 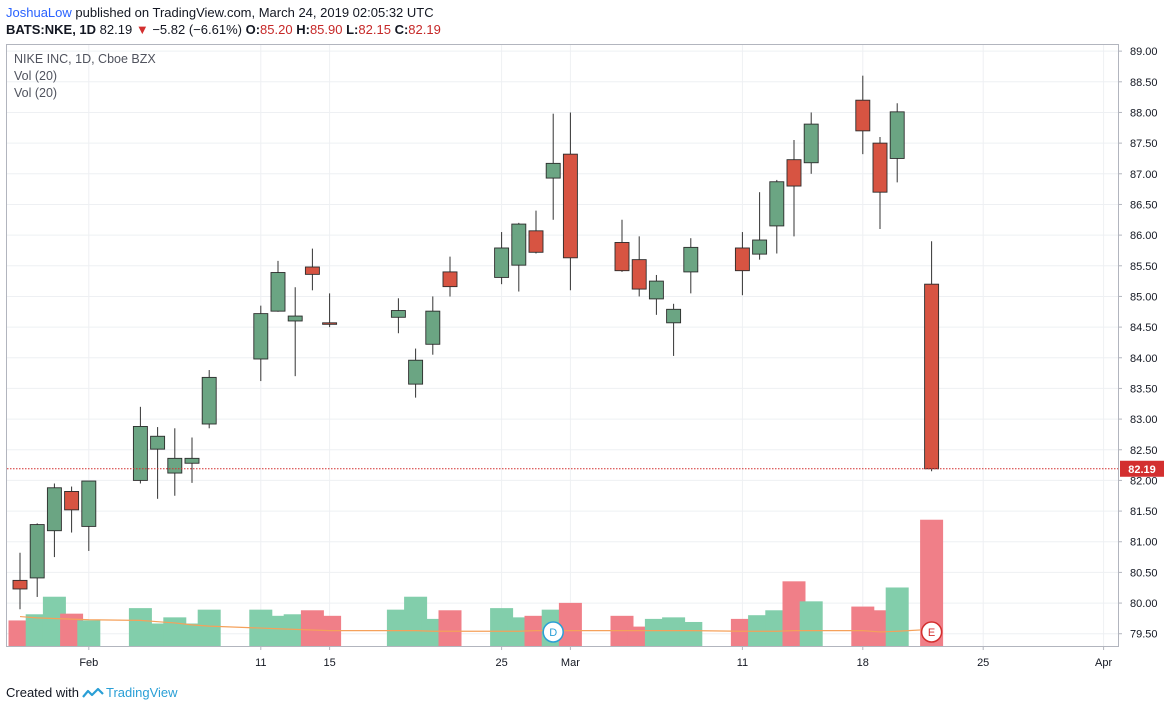 I want to click on x-tick-label: Feb, so click(x=88, y=663).